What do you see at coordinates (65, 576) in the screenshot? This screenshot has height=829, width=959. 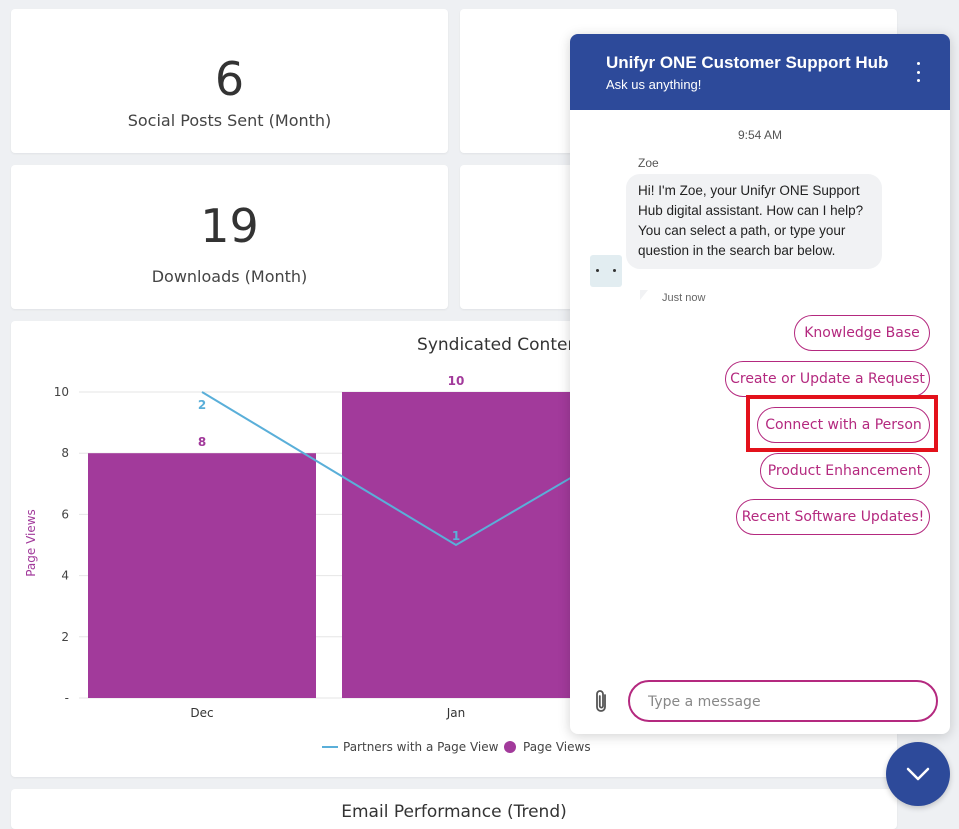 I see `y-tick-label: 4` at bounding box center [65, 576].